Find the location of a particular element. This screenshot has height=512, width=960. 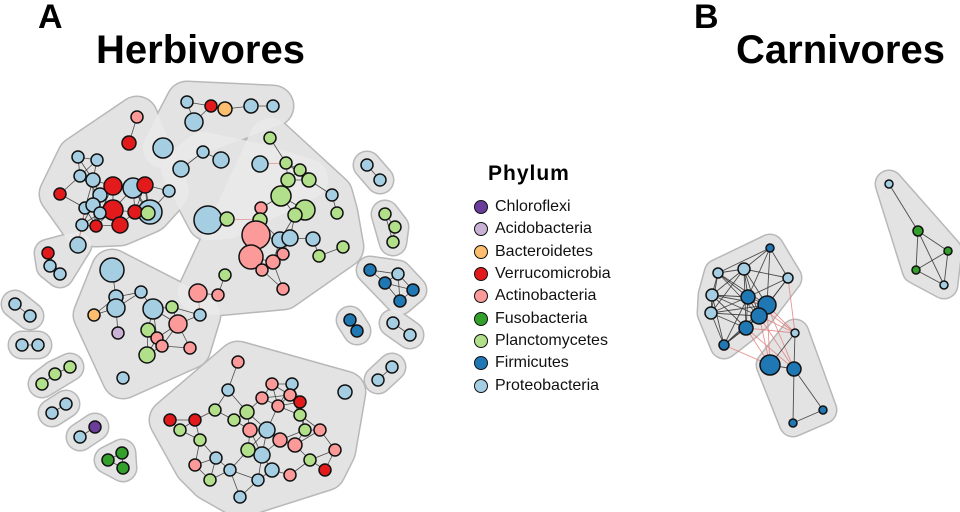

panel-letter-a: A is located at coordinates (50, 18).